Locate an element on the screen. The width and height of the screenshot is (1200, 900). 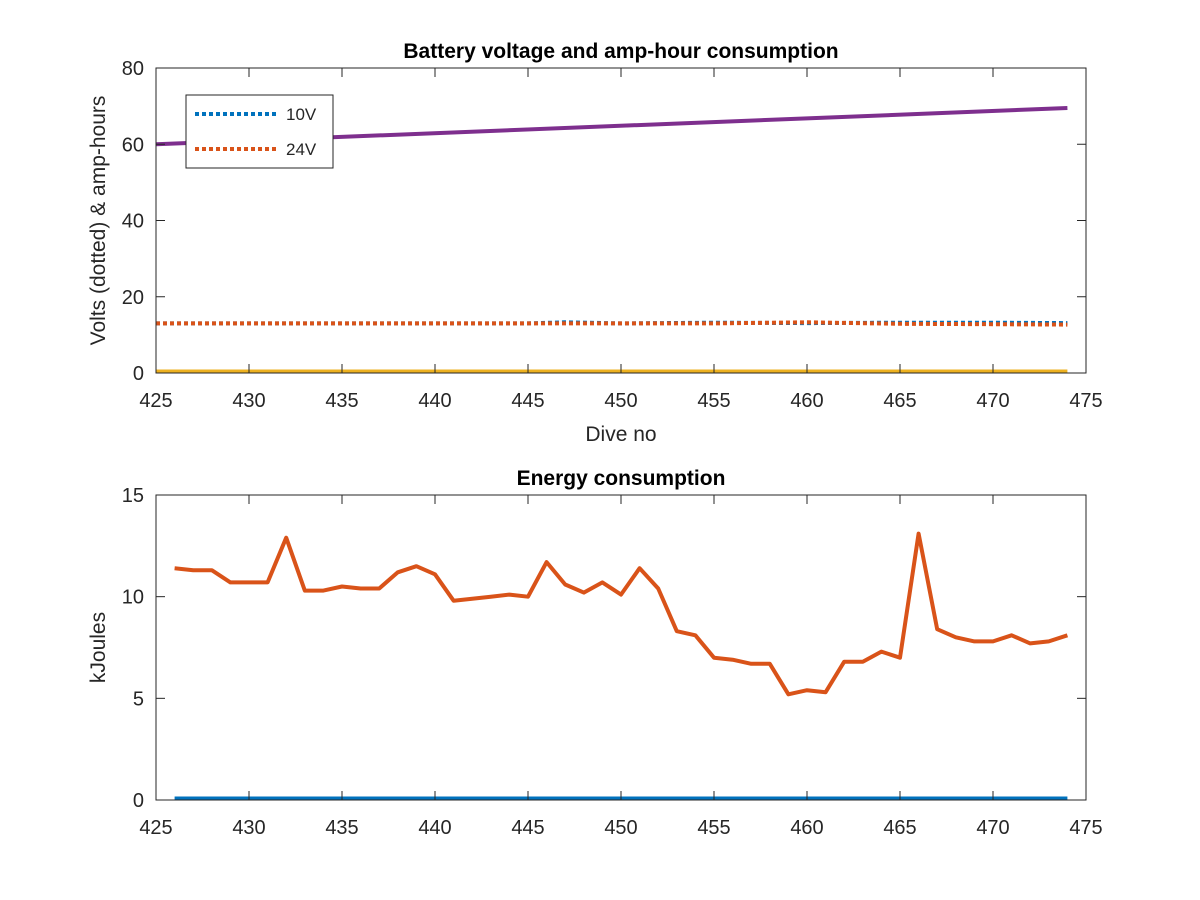
y-tick-label: 5 is located at coordinates (138, 699).